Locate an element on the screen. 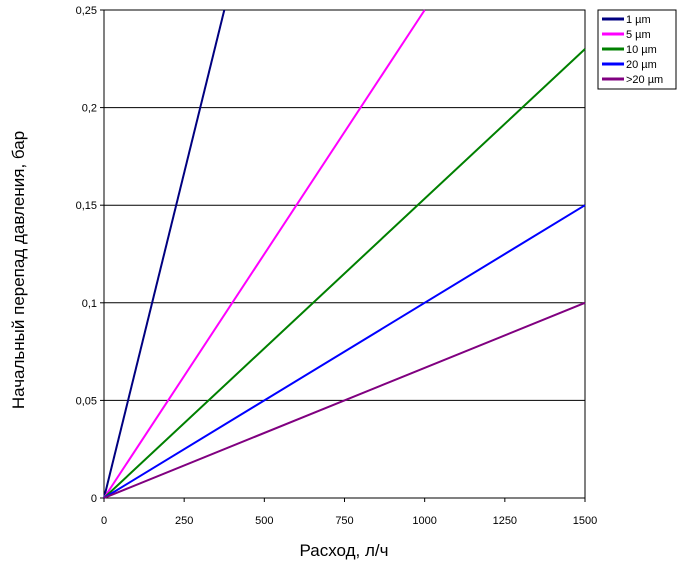 Image resolution: width=683 pixels, height=564 pixels. y-tick-label: 0,1 is located at coordinates (89, 304).